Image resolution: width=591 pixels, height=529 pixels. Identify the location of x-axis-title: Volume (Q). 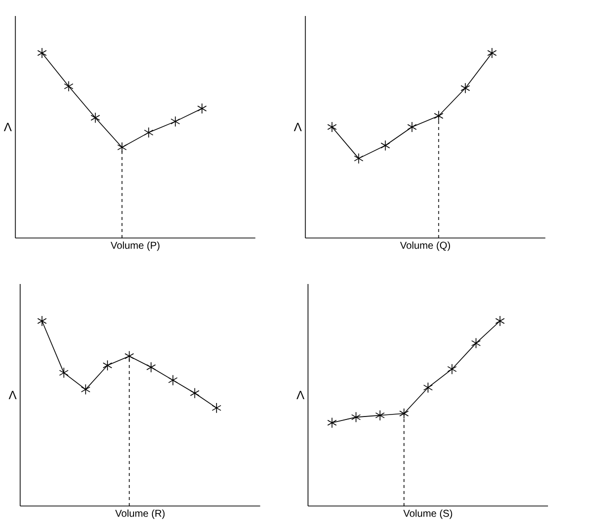
(425, 246).